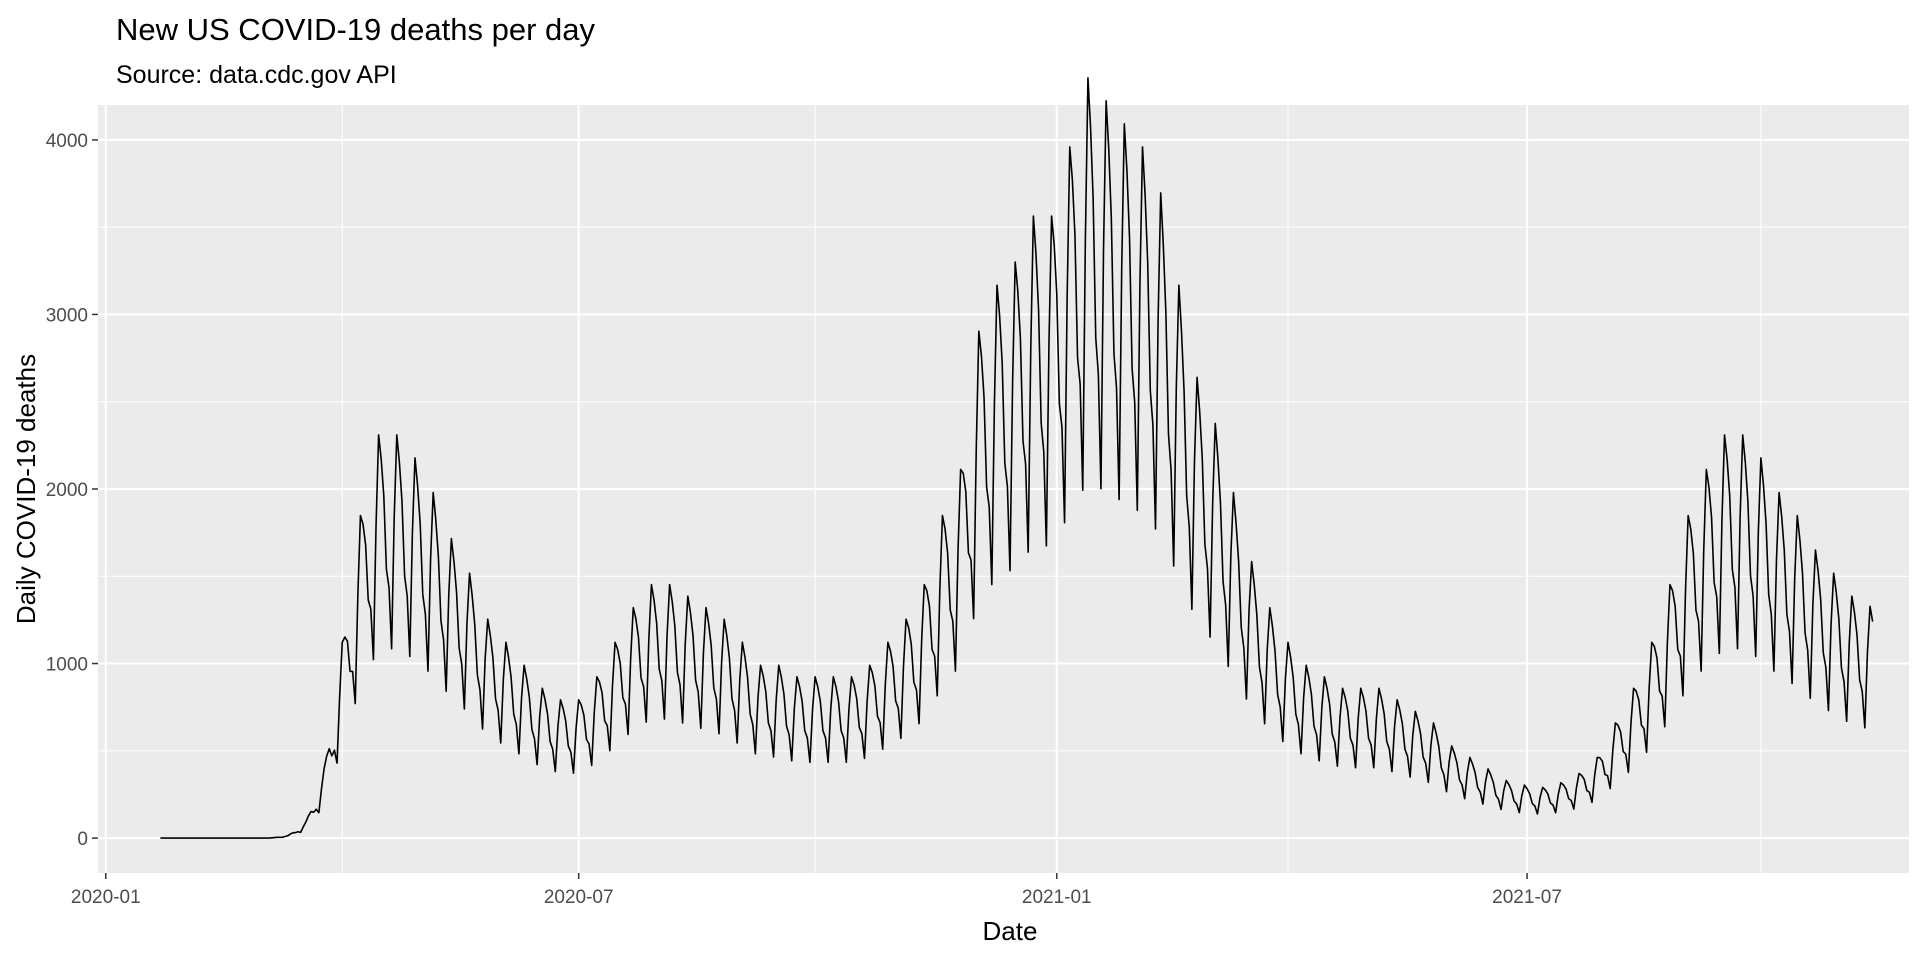 Image resolution: width=1920 pixels, height=960 pixels. Describe the element at coordinates (67, 315) in the screenshot. I see `y-tick-label: 3000` at that location.